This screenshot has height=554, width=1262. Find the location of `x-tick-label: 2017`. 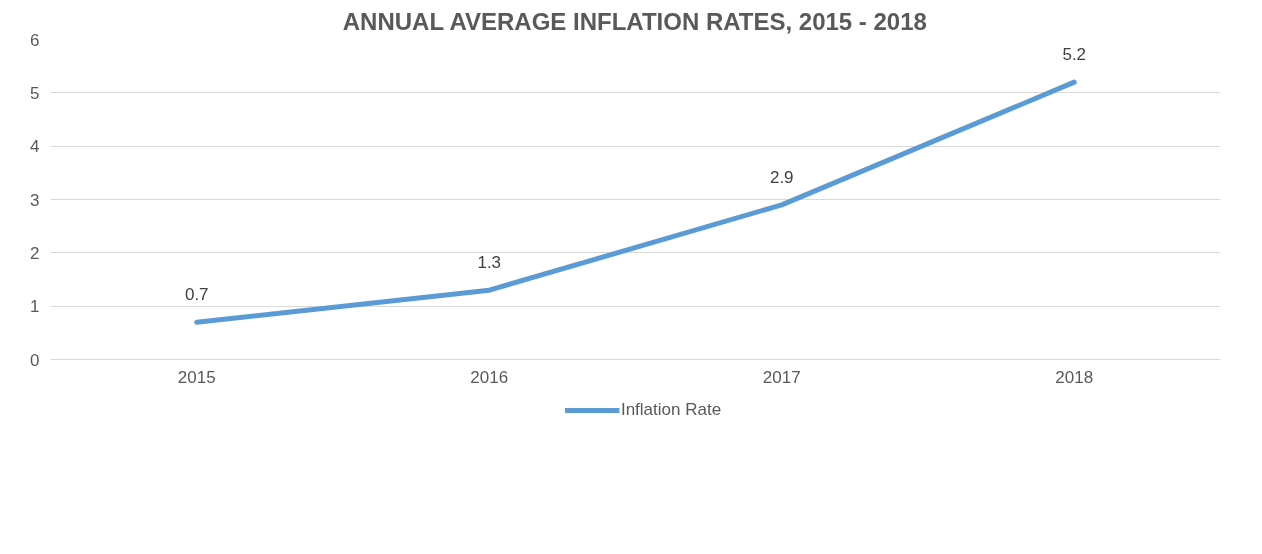

x-tick-label: 2017 is located at coordinates (781, 377).